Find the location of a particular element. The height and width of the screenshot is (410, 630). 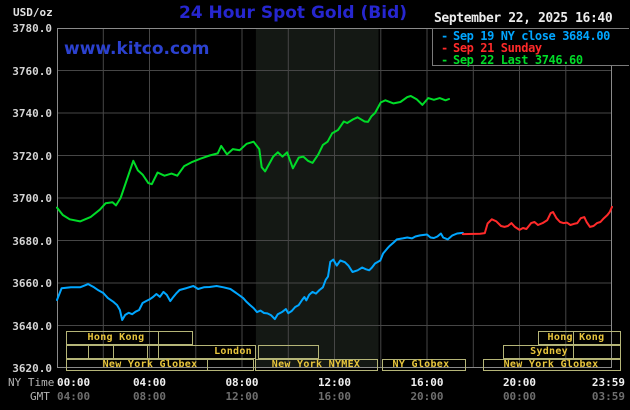

legend-item-label: Sep 22 Last 3746.60 is located at coordinates (518, 60).